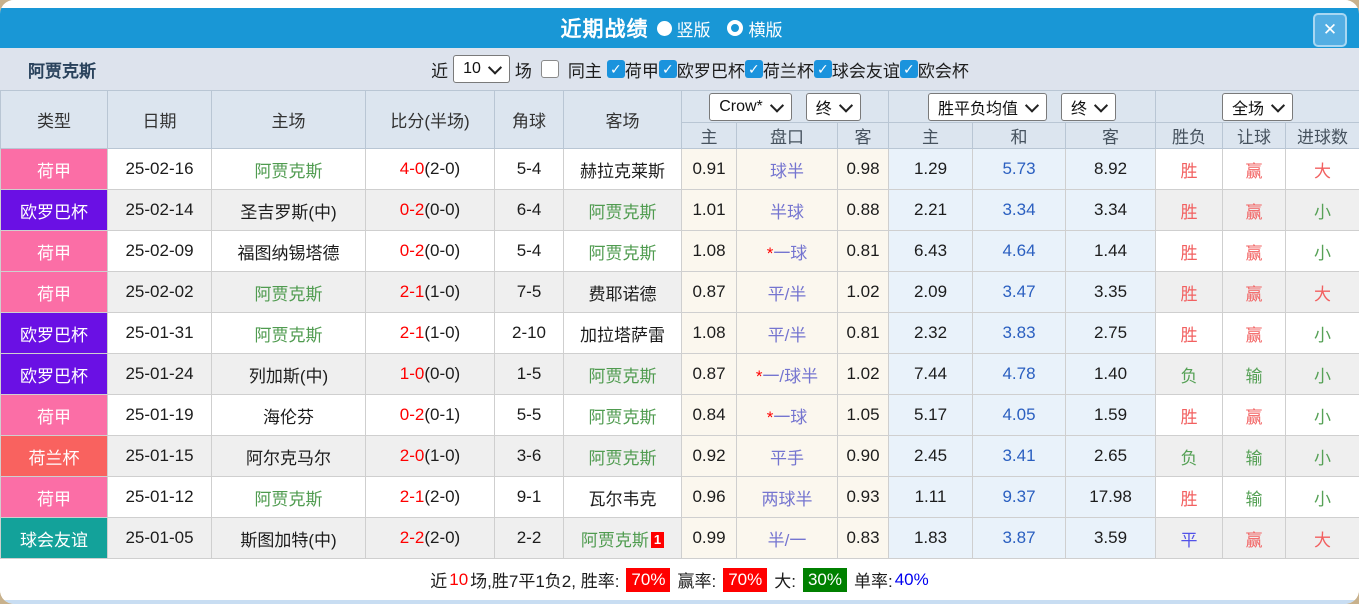 This screenshot has height=604, width=1359. What do you see at coordinates (529, 333) in the screenshot?
I see `cell-corners: 2-10` at bounding box center [529, 333].